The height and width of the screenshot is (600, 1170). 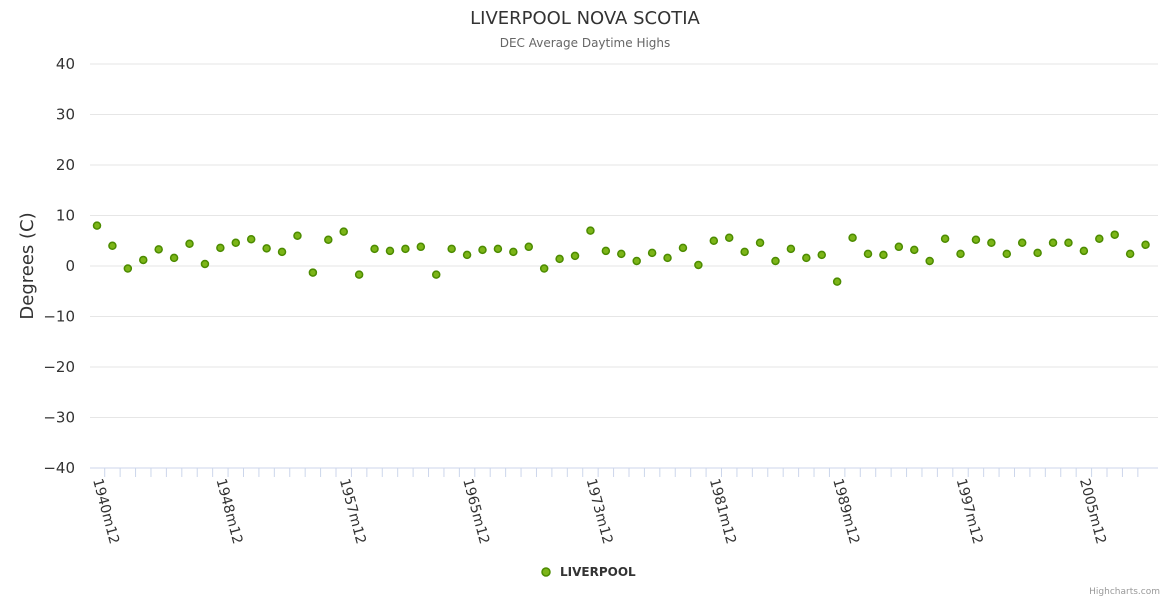 I want to click on series-liverpool, so click(x=621, y=253).